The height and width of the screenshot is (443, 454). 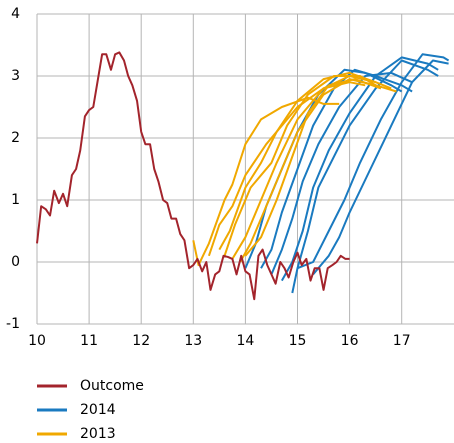 I want to click on x-tick-label: 13, so click(x=193, y=341).